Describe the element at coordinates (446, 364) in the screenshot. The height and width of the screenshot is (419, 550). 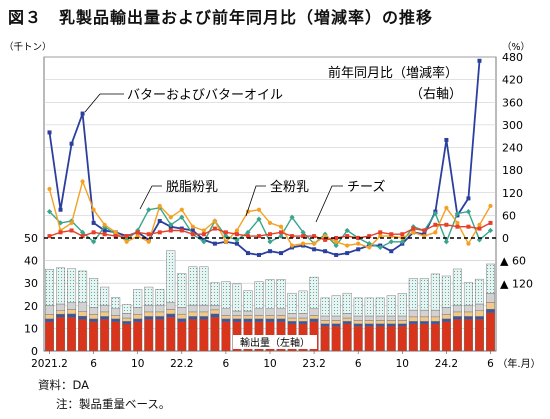
I see `x-tick-label: 24.2` at that location.